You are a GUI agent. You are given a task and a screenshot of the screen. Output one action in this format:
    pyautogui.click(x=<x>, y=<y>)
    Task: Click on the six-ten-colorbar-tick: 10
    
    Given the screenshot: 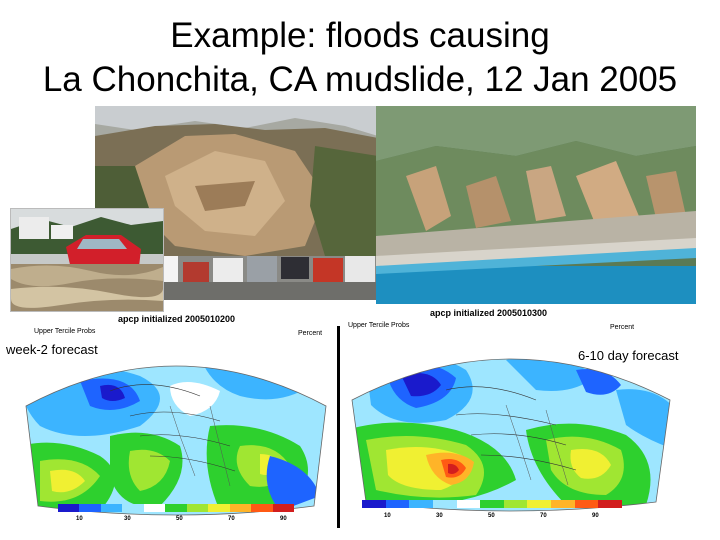 What is the action you would take?
    pyautogui.click(x=387, y=516)
    